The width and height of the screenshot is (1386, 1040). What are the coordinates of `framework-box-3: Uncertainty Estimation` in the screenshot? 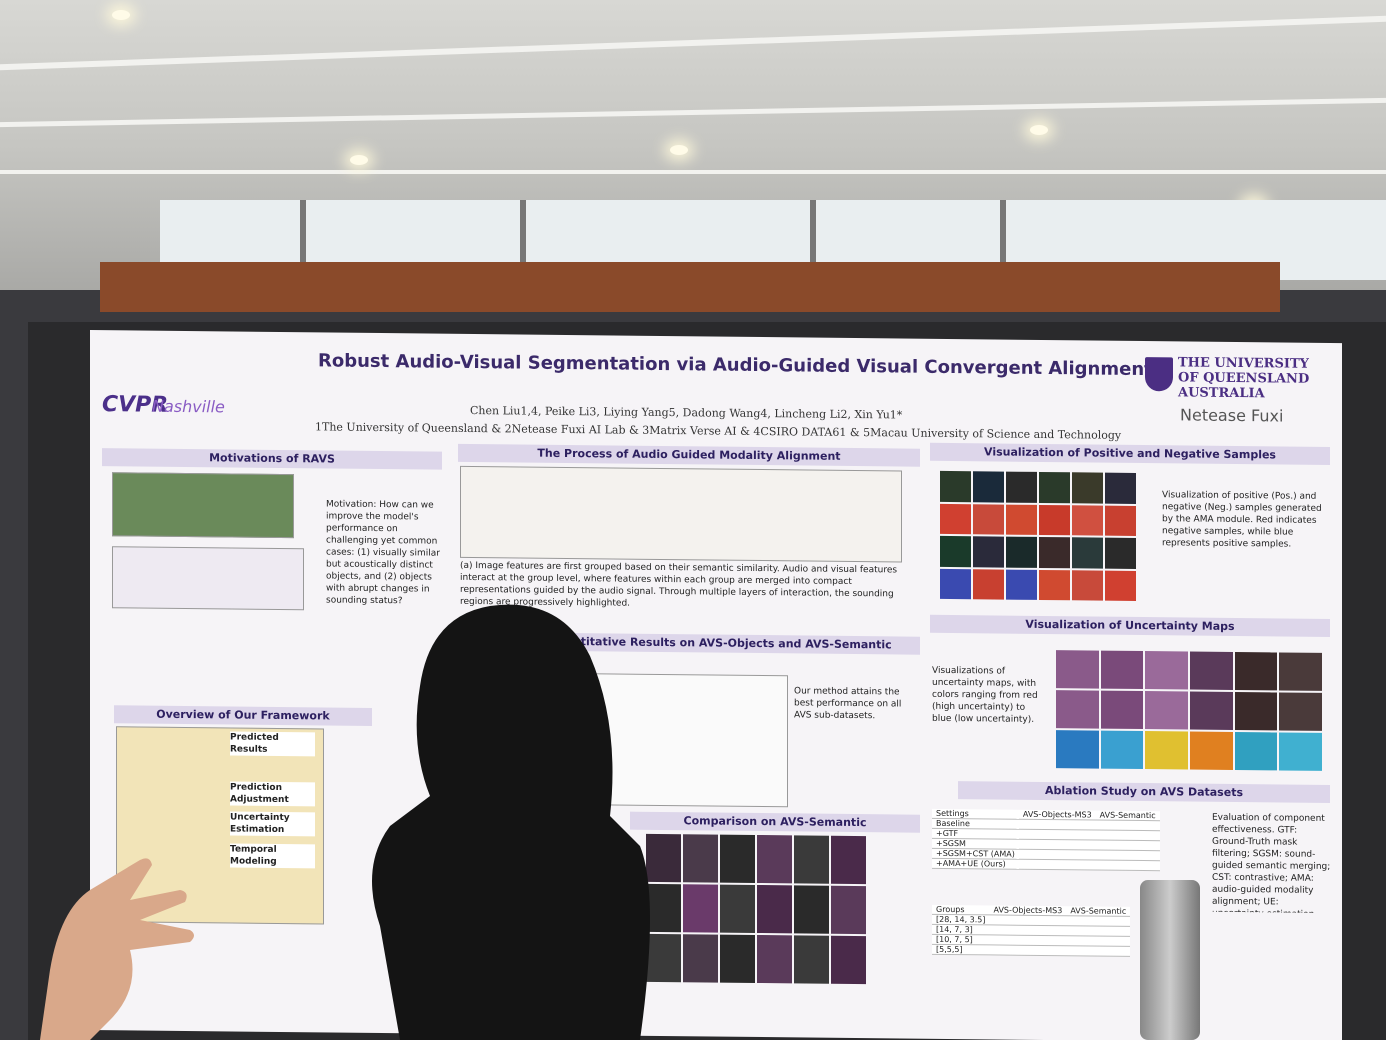 It's located at (272, 824).